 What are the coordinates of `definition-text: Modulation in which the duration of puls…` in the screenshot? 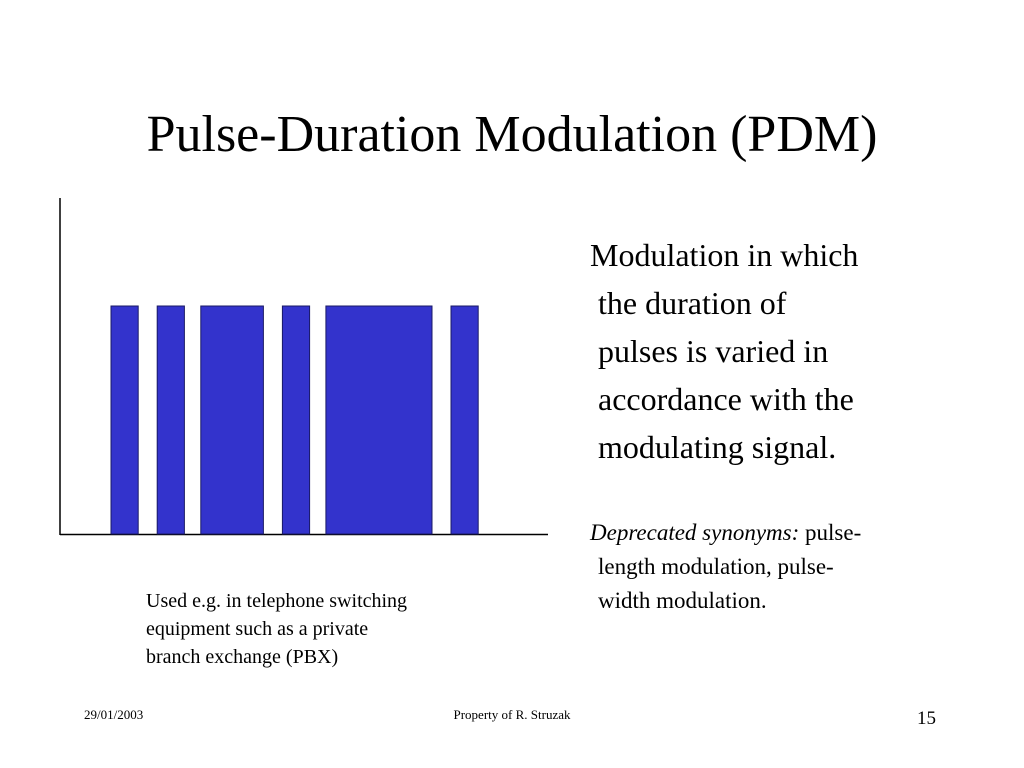 It's located at (770, 351).